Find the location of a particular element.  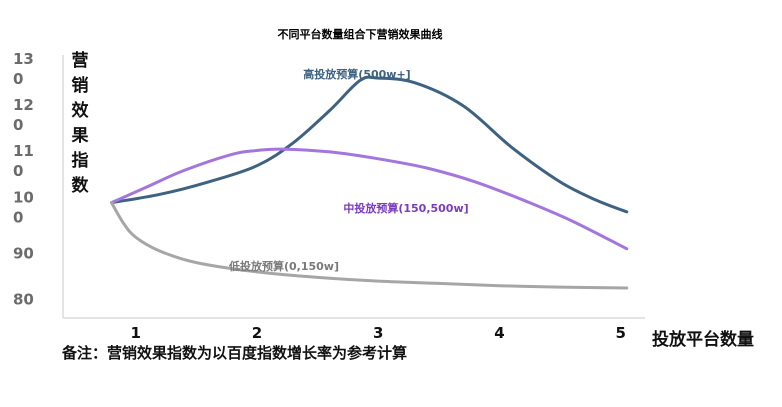

y-tick-label: 11 is located at coordinates (23, 151).